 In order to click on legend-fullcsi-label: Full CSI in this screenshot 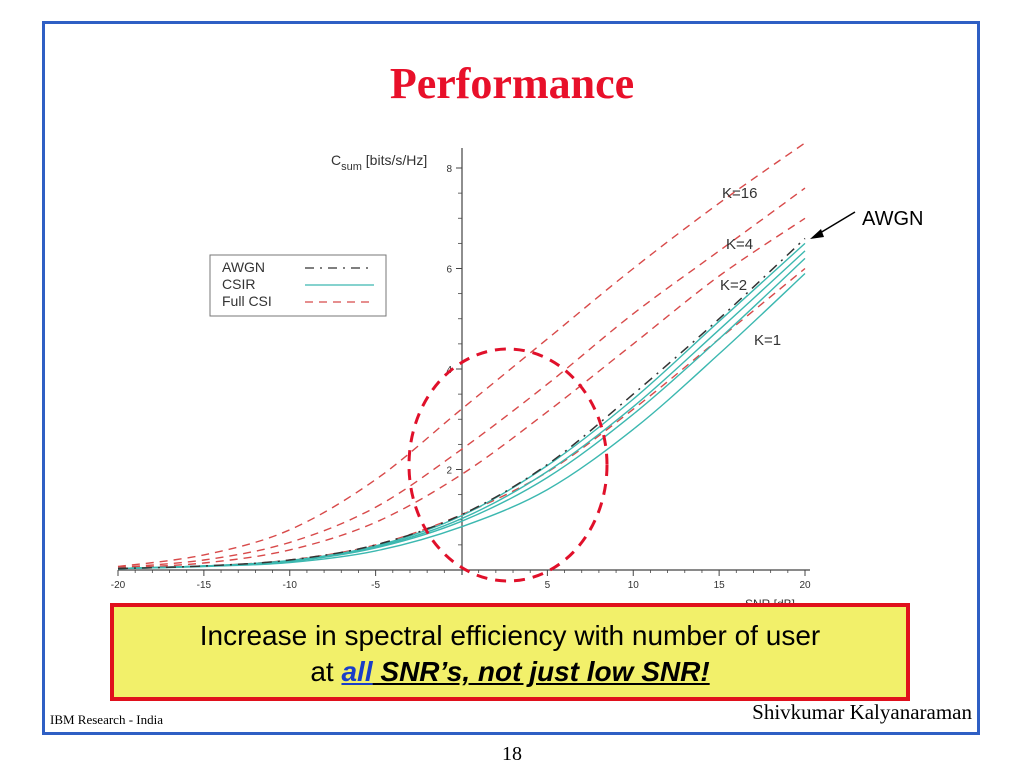, I will do `click(247, 301)`.